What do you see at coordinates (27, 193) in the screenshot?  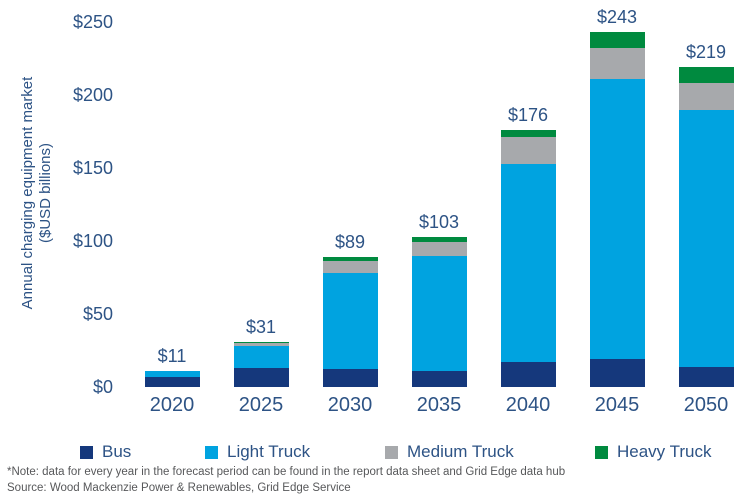 I see `y-axis-title-line1: Annual charging equipment market` at bounding box center [27, 193].